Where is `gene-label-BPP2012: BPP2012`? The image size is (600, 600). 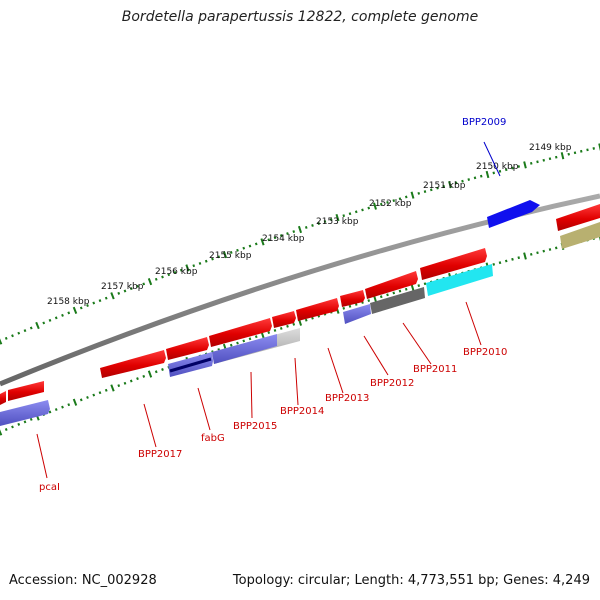
gene-label-BPP2012: BPP2012 is located at coordinates (392, 383).